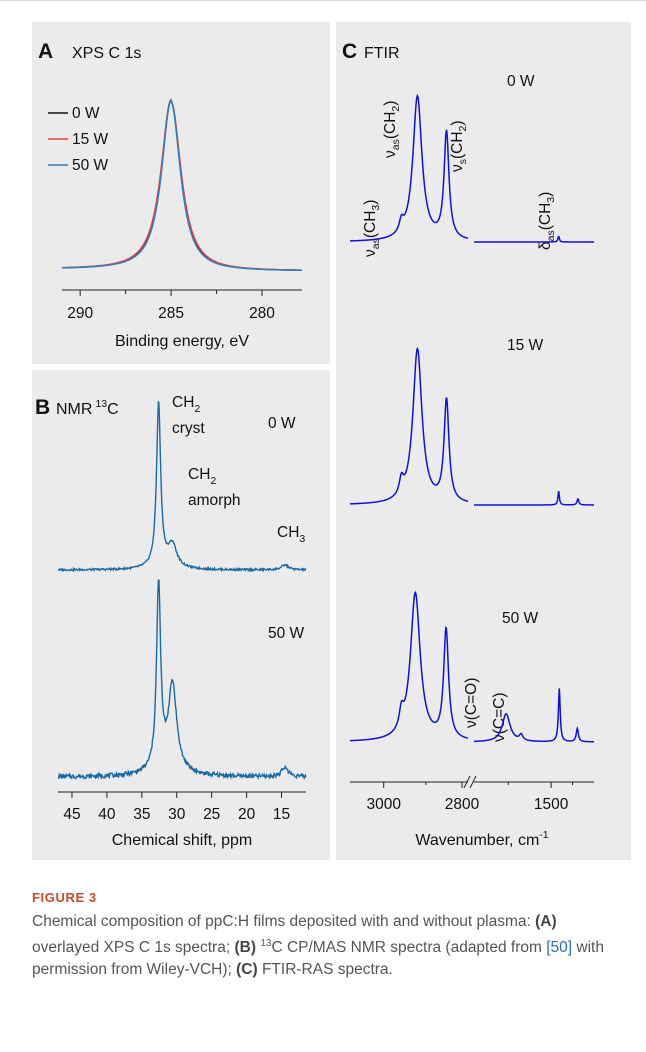 Image resolution: width=646 pixels, height=1052 pixels. What do you see at coordinates (463, 161) in the screenshot?
I see `ftir-annot-vs-ch2-sub: s` at bounding box center [463, 161].